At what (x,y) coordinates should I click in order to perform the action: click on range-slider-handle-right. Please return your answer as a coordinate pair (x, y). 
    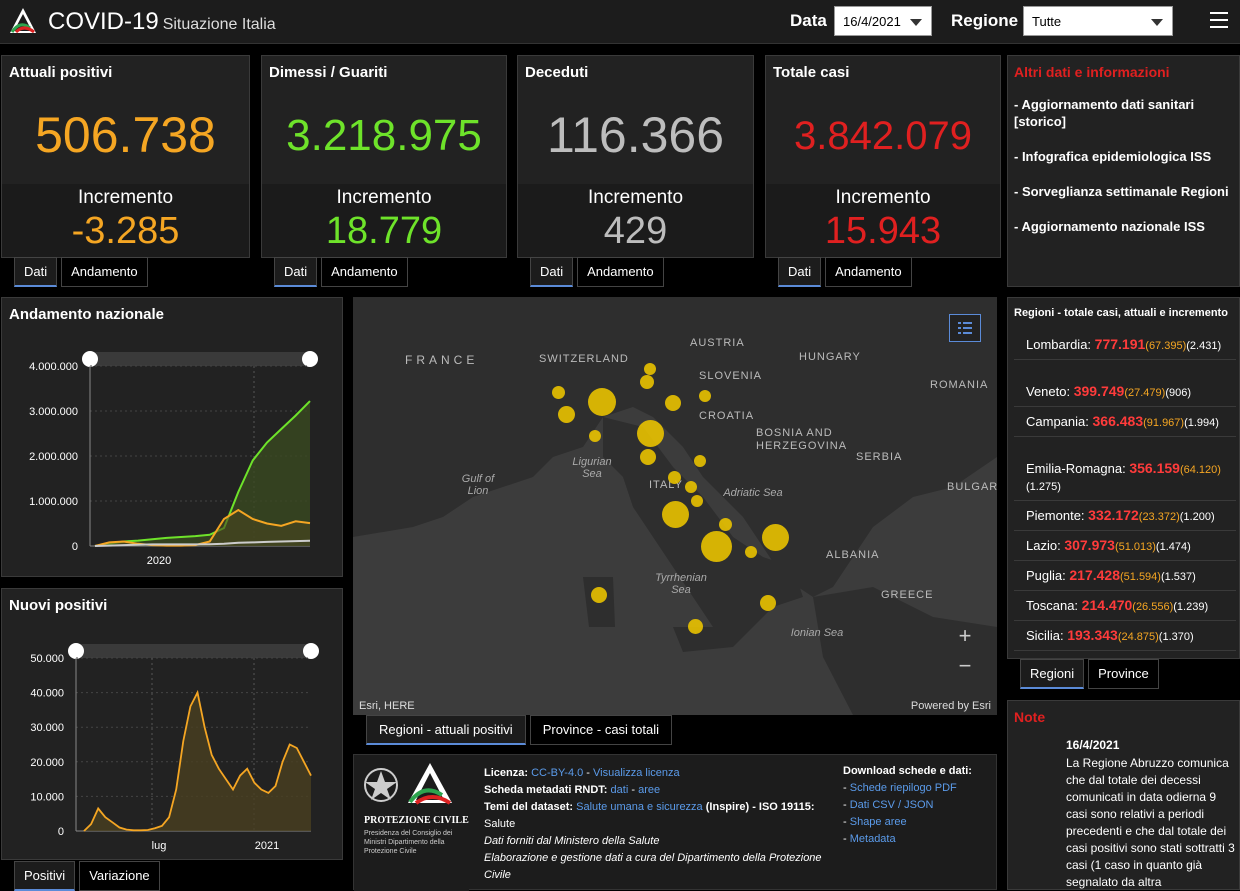
    Looking at the image, I should click on (311, 651).